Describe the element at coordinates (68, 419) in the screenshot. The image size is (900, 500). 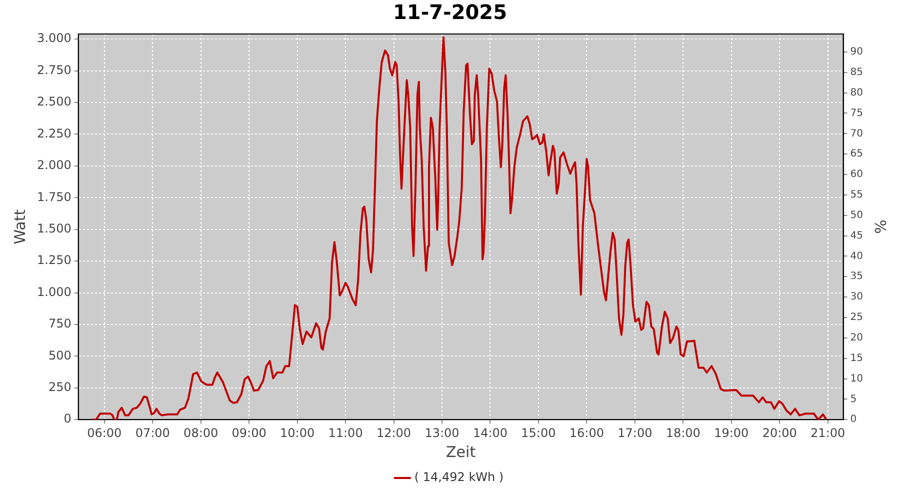
I see `y-tick-label: 0` at that location.